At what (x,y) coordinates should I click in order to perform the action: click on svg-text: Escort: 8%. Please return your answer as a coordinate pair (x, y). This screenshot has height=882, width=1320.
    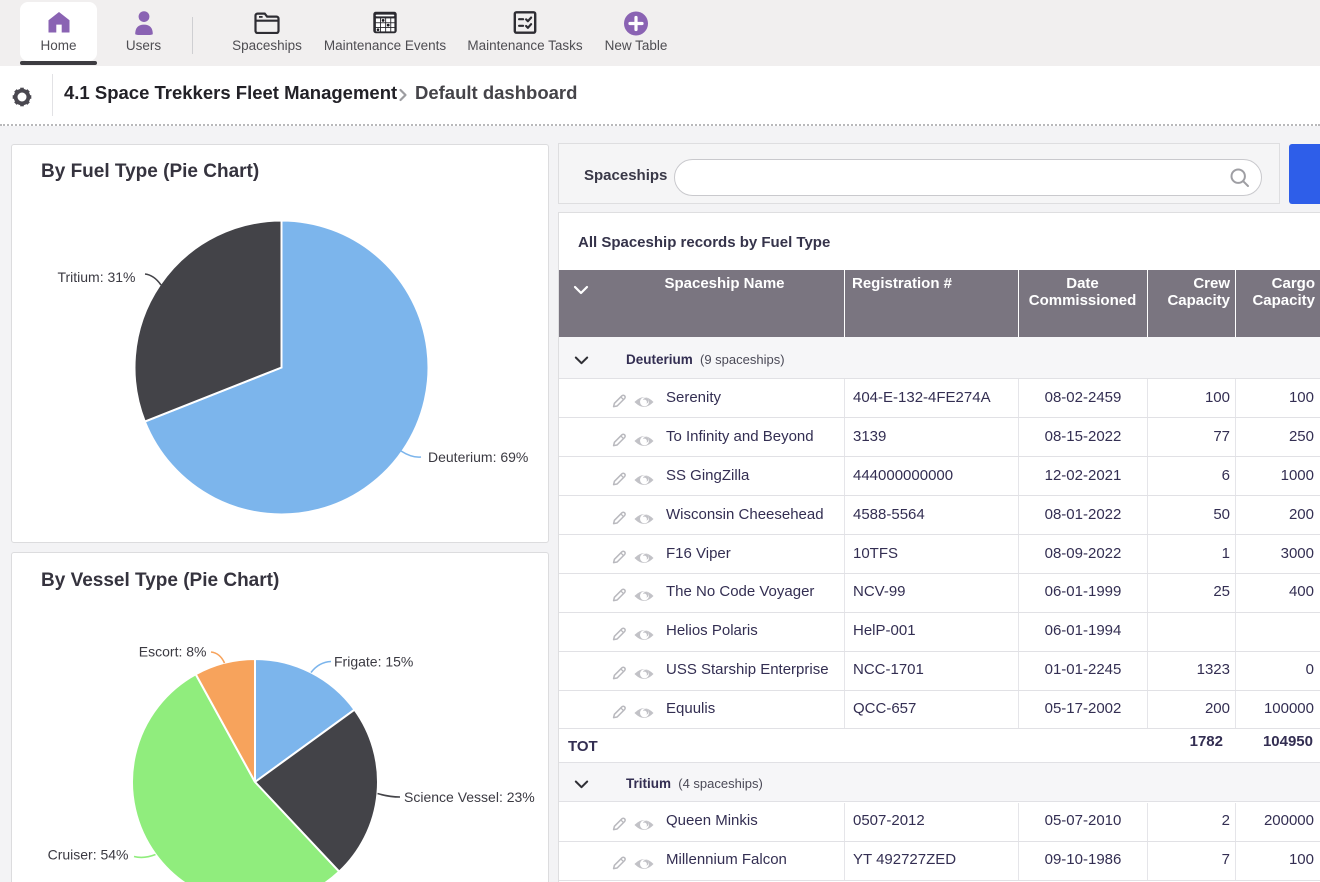
    Looking at the image, I should click on (173, 652).